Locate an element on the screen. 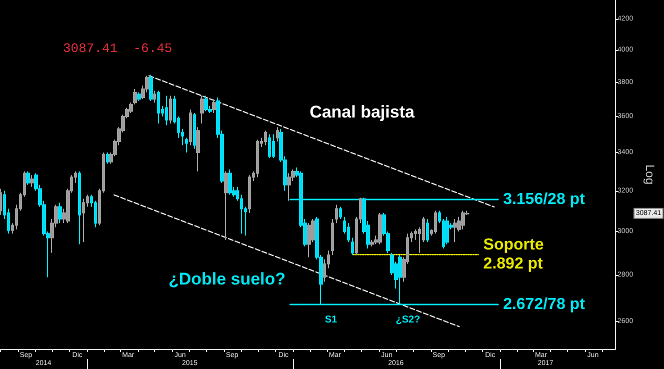  series-label: Soporte 2.892 pt is located at coordinates (515, 254).